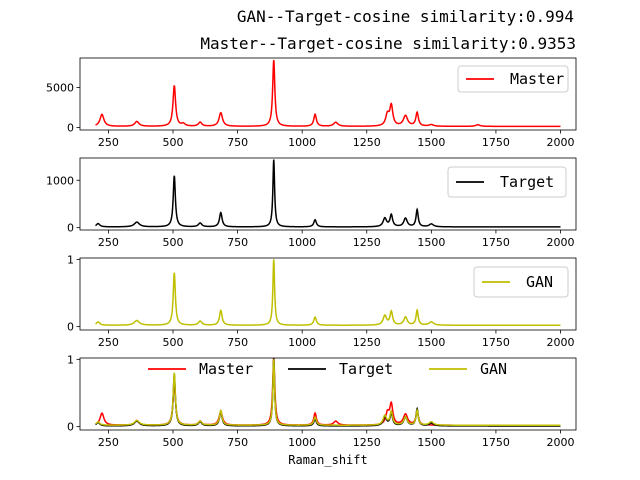  I want to click on series-line-target, so click(328, 193).